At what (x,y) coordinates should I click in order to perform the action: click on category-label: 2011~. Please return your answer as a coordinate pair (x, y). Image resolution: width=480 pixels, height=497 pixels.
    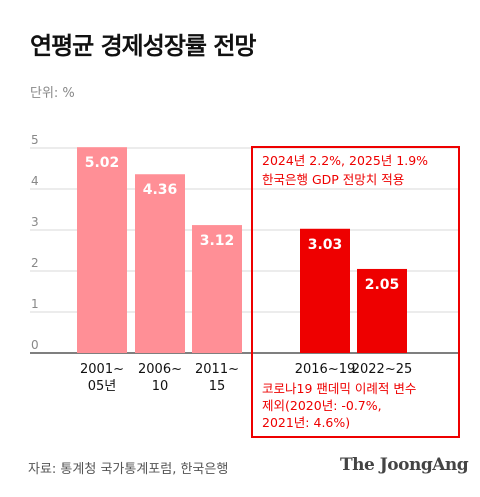
    Looking at the image, I should click on (217, 369).